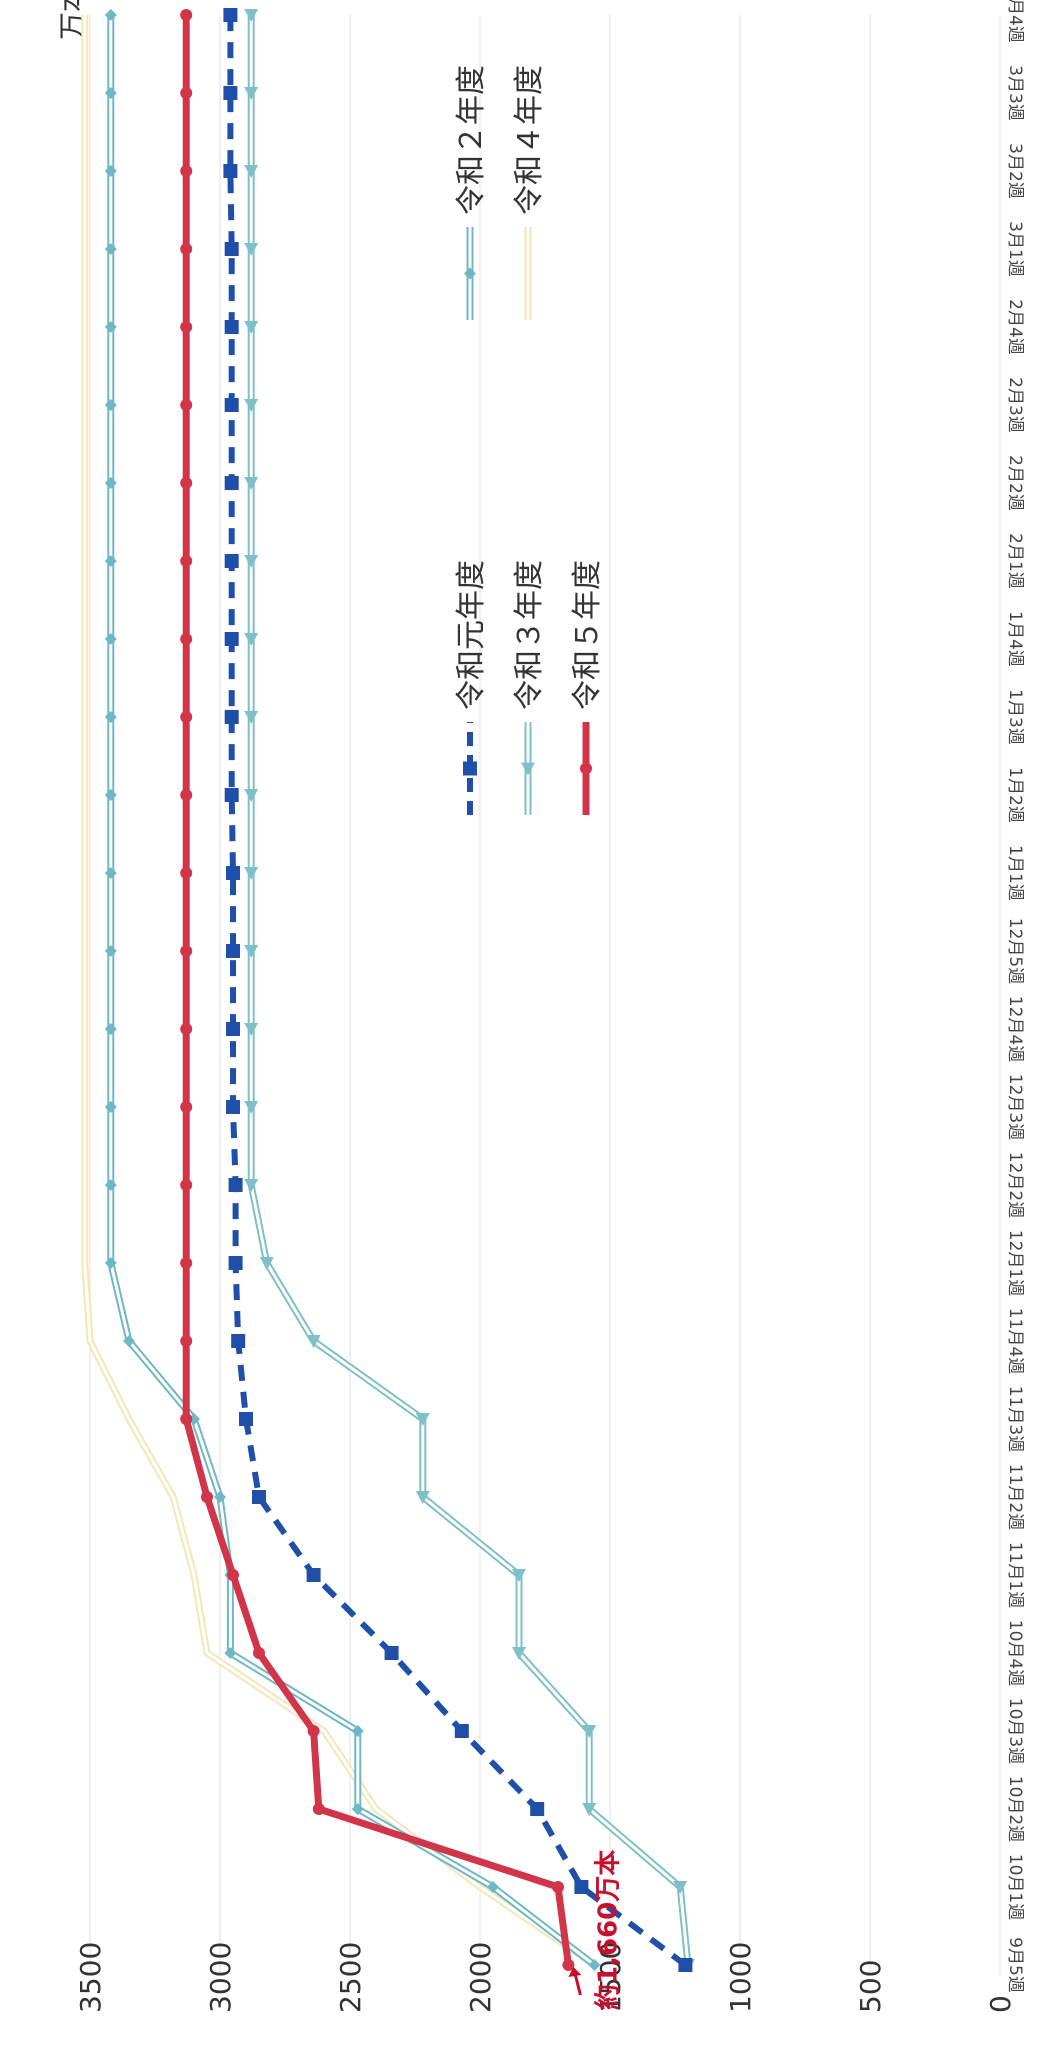  I want to click on x-tick-label: 10月4週, so click(1015, 1653).